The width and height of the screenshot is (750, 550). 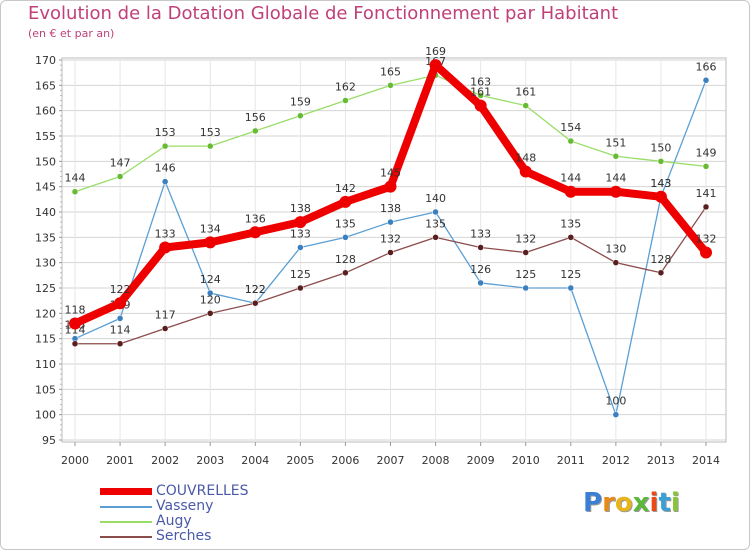 I want to click on data-label: 163, so click(x=480, y=81).